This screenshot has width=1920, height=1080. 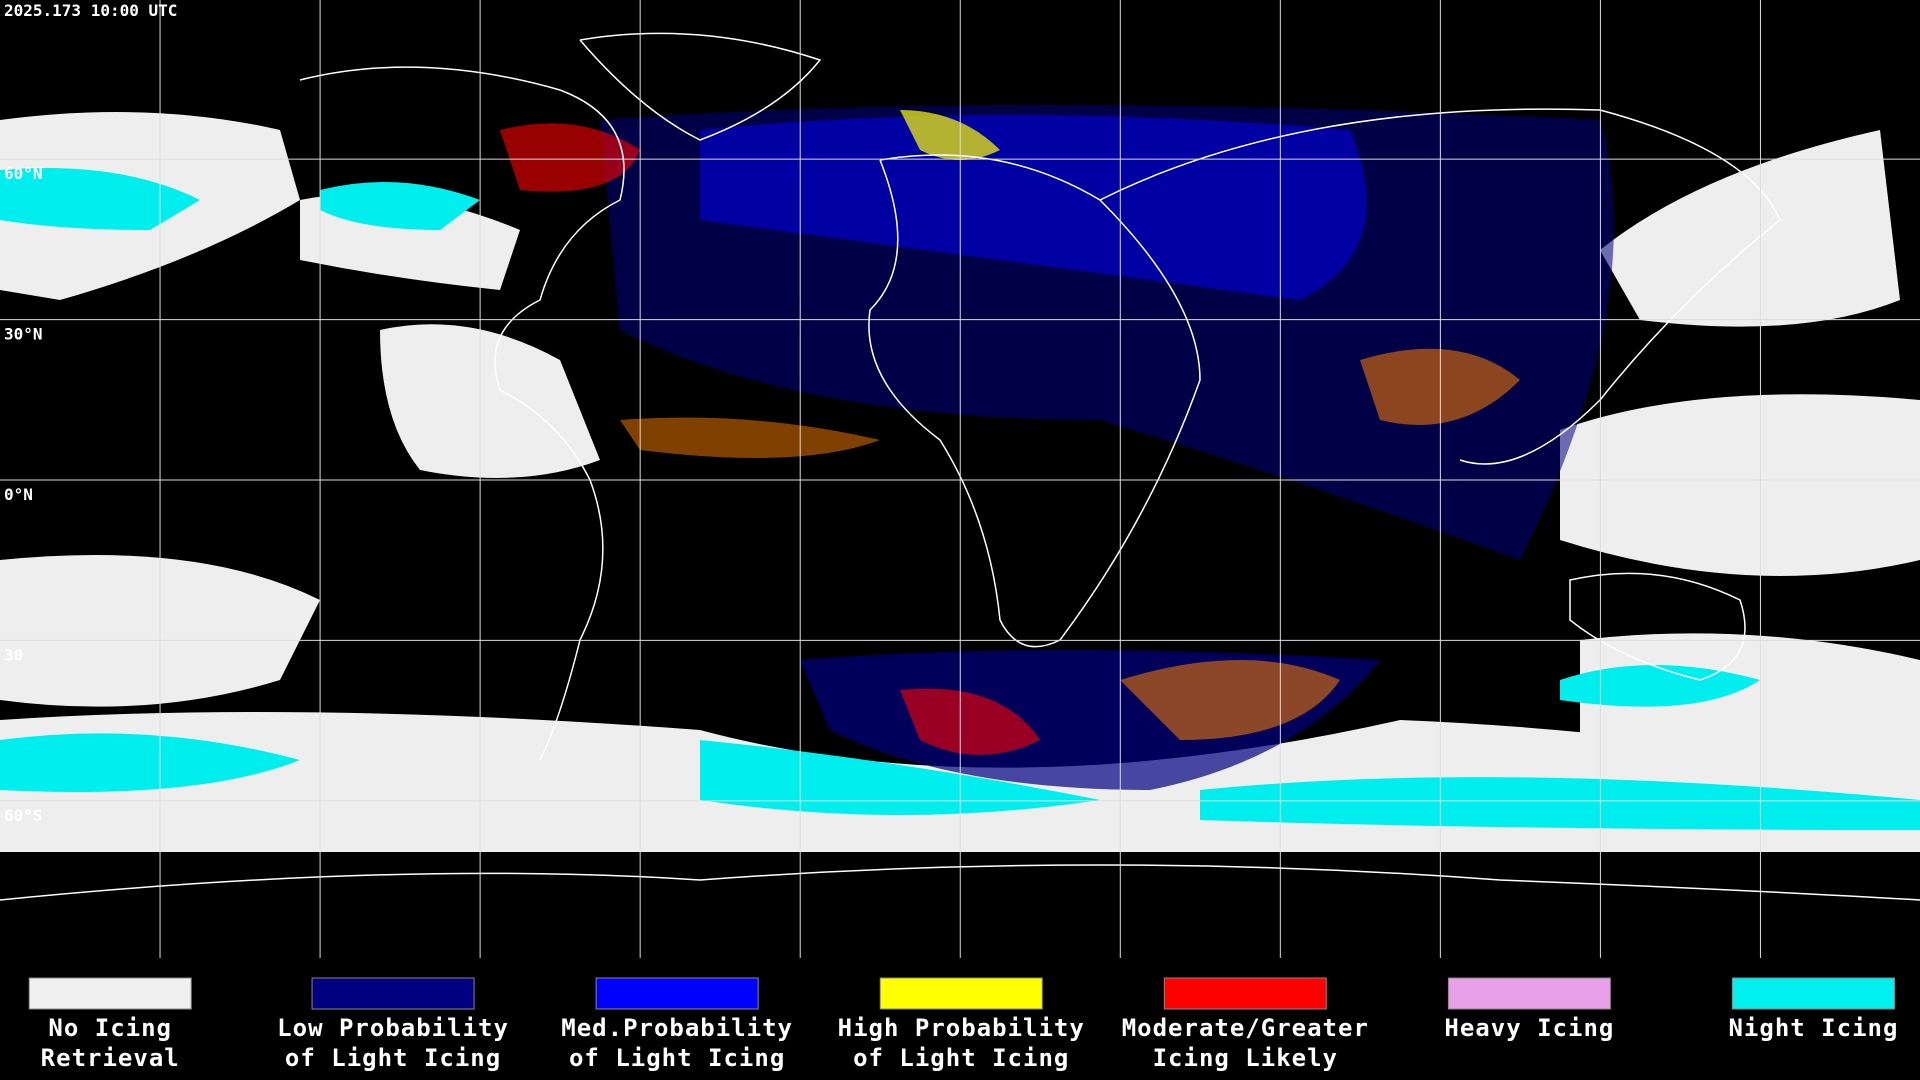 I want to click on legend-label: High Probability, so click(x=961, y=1028).